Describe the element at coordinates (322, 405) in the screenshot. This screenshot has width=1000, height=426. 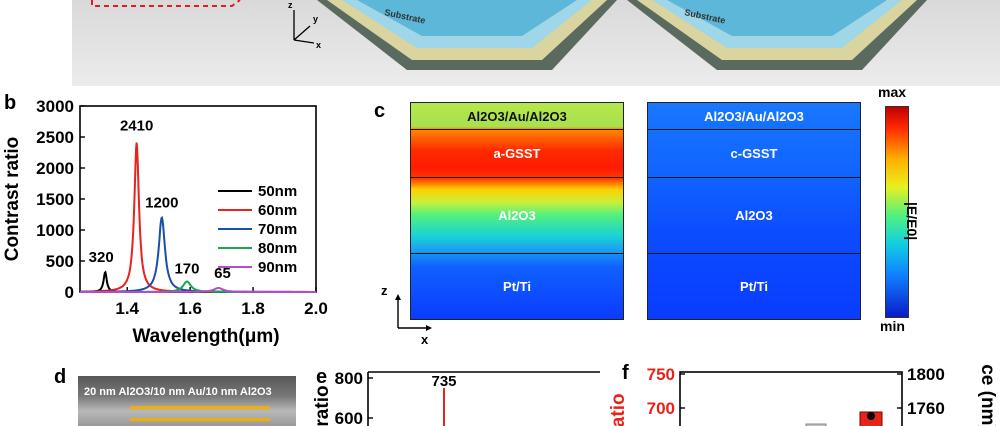
I see `y-axis-title: ratio` at that location.